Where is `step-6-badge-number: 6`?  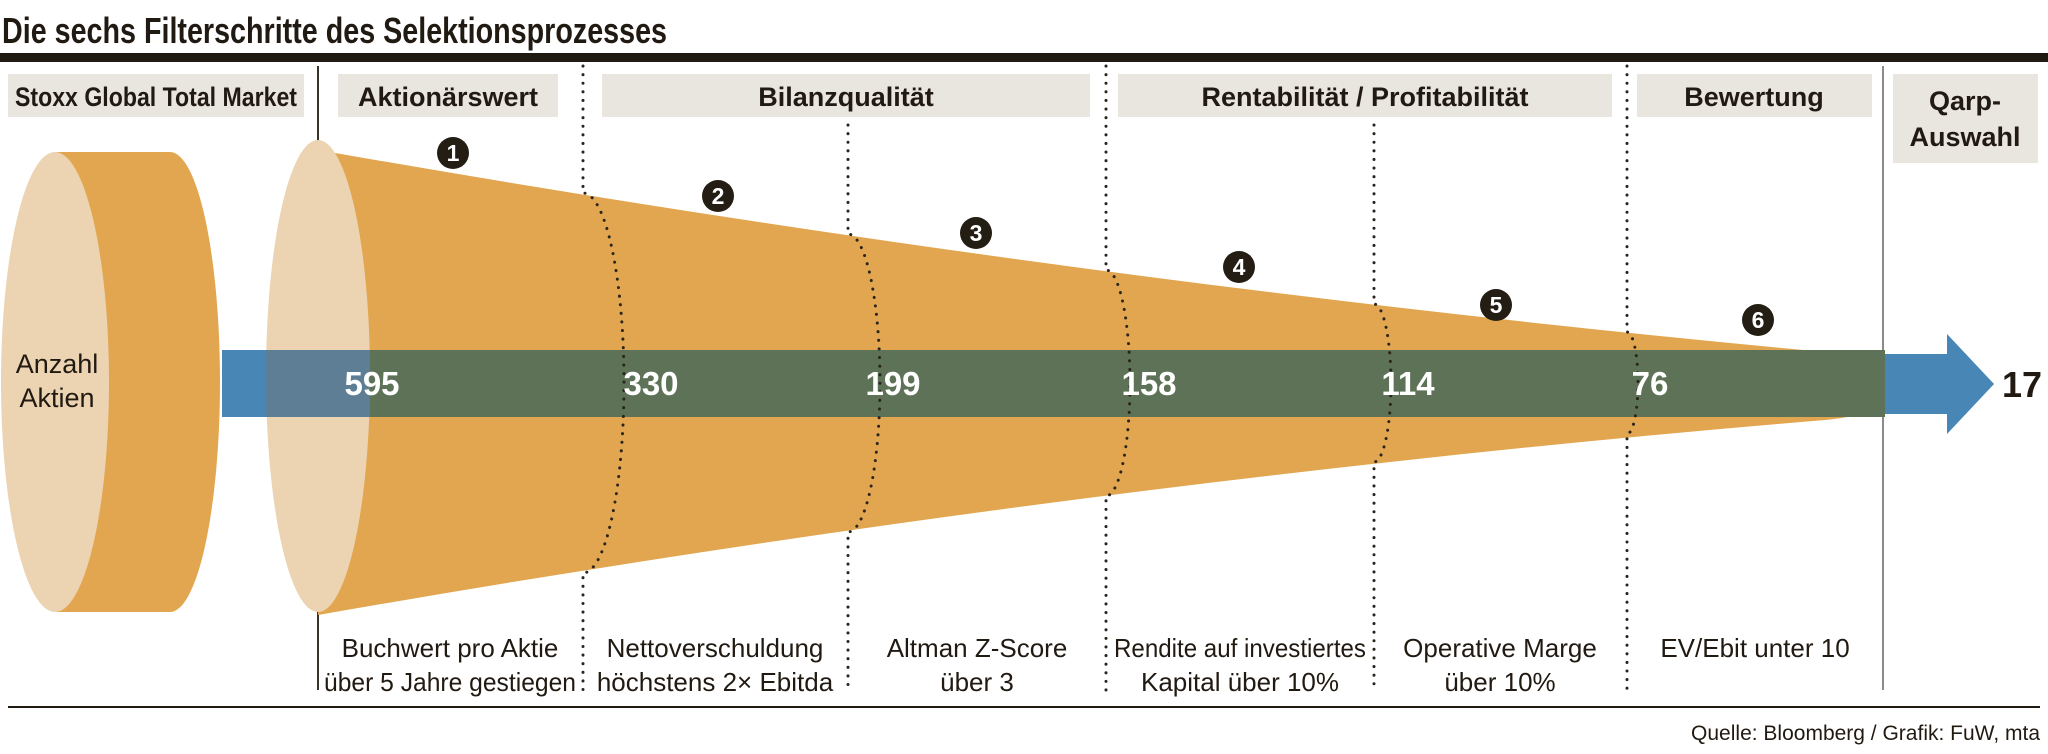 step-6-badge-number: 6 is located at coordinates (1758, 320).